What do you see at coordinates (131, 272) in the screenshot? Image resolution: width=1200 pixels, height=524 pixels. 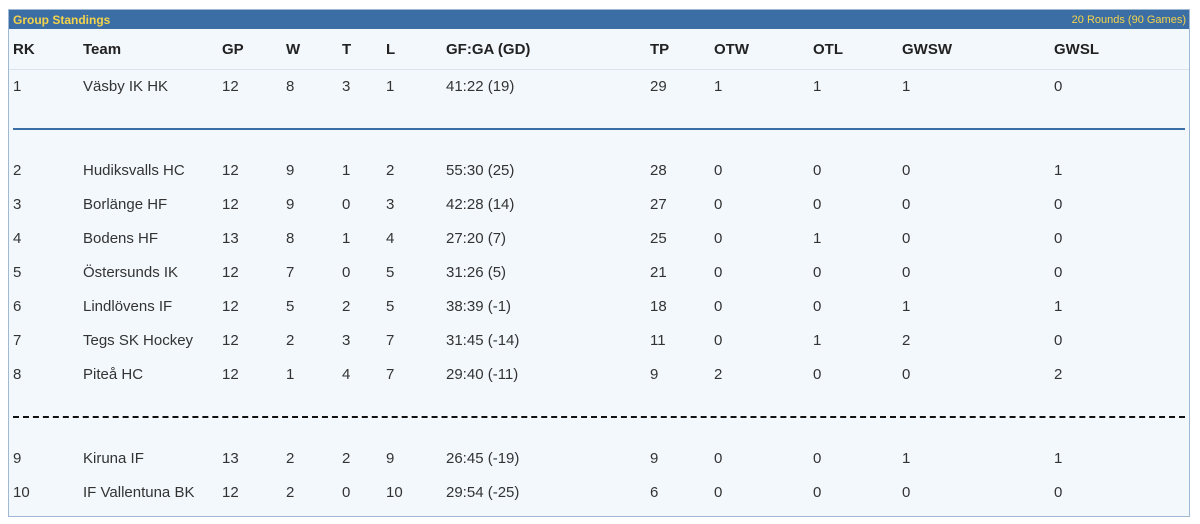 I see `cell-team: Östersunds IK` at bounding box center [131, 272].